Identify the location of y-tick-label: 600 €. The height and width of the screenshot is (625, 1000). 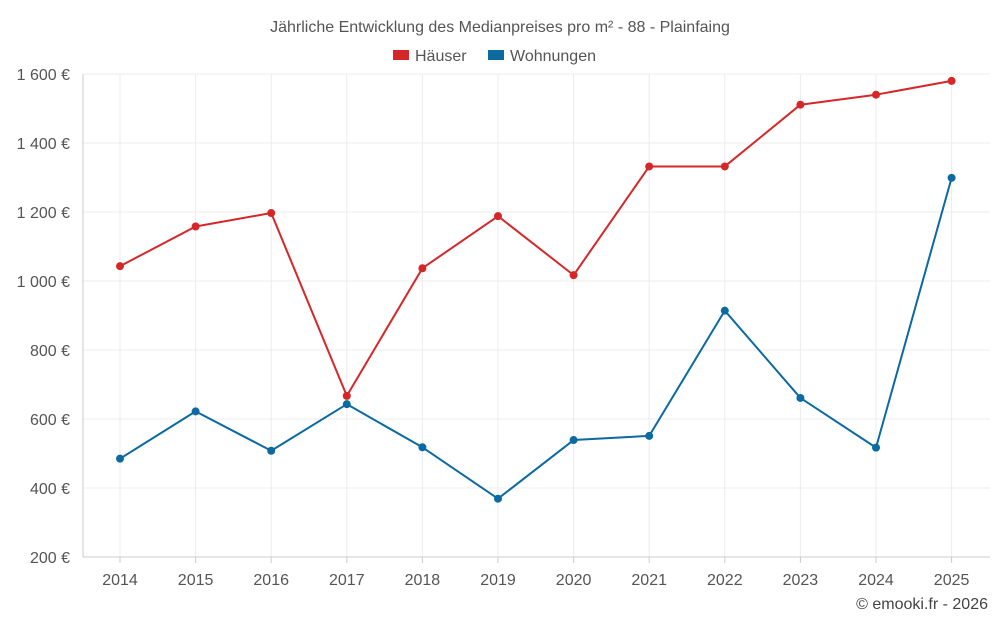
(50, 420).